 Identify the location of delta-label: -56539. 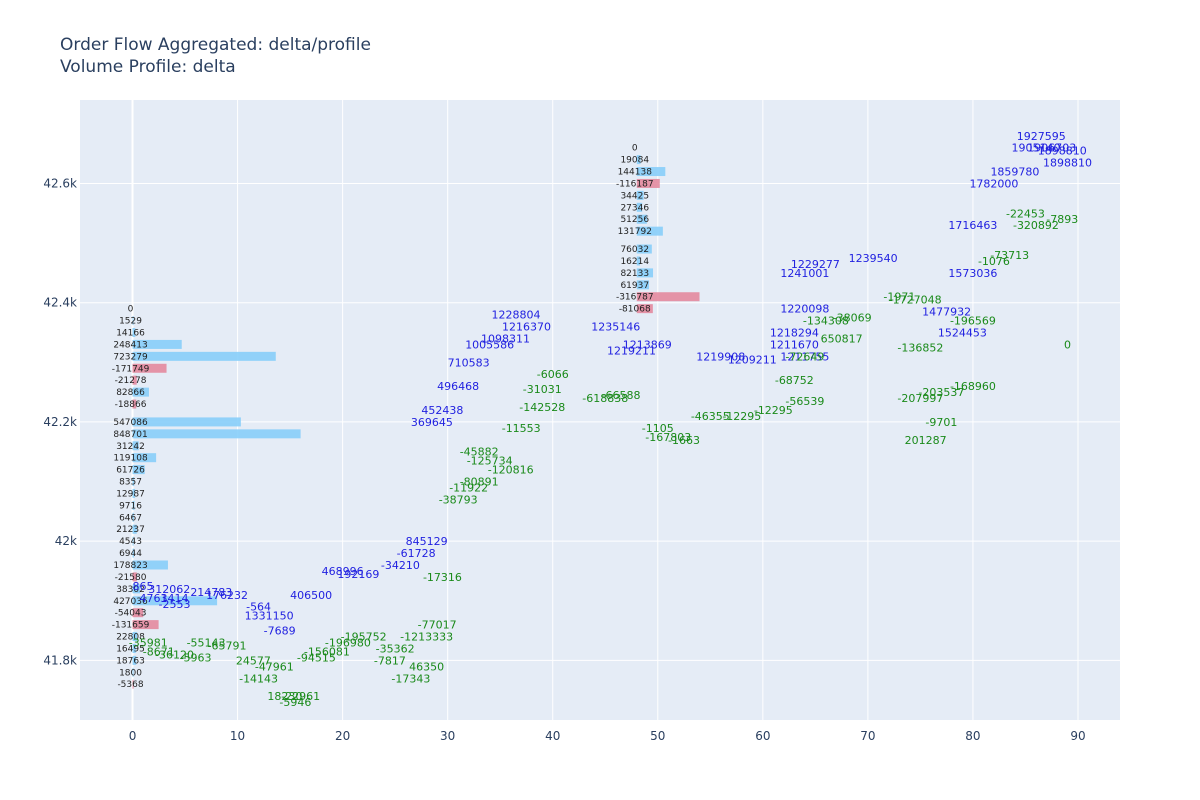
(804, 401).